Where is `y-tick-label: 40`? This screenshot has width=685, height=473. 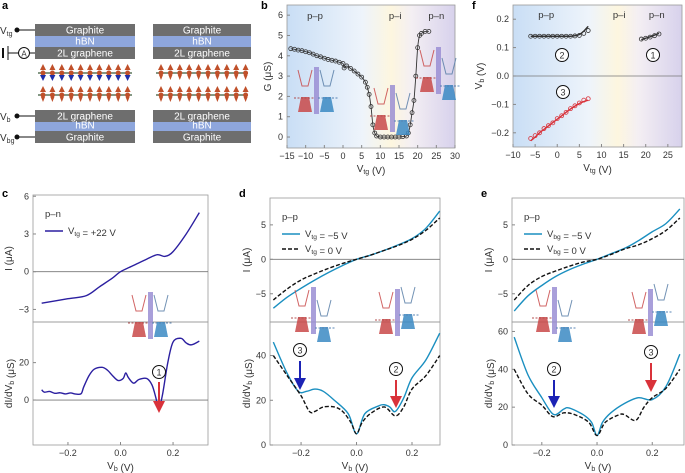 y-tick-label: 40 is located at coordinates (261, 356).